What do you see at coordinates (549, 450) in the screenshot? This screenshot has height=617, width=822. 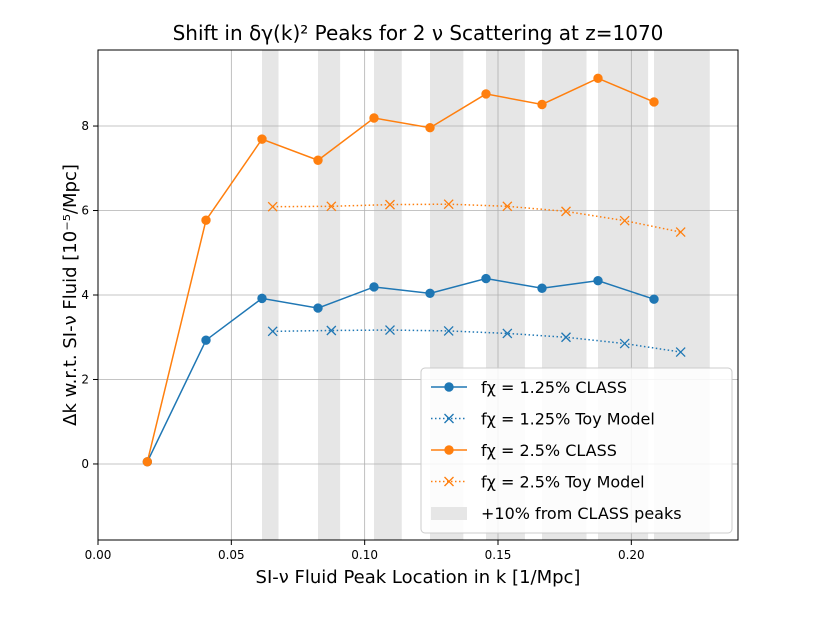 I see `legend-label-2: fχ = 2.5% CLASS` at bounding box center [549, 450].